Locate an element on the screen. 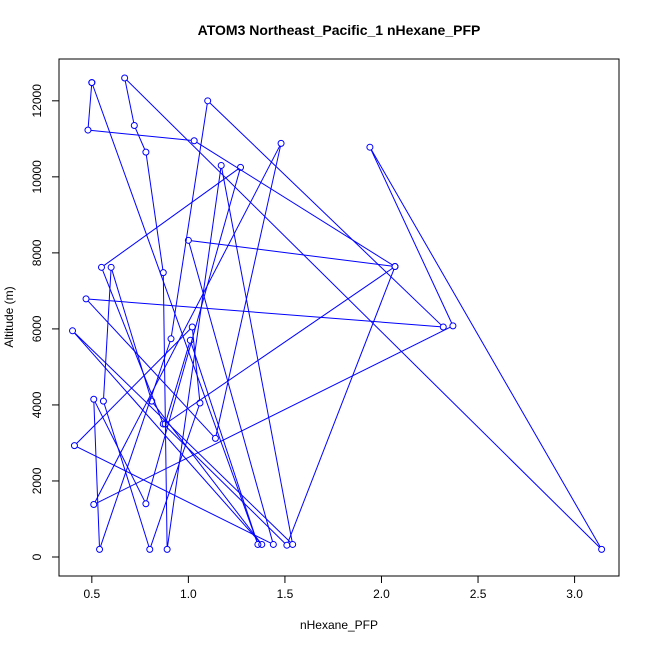 Image resolution: width=650 pixels, height=655 pixels. y-tick-label: 12000 is located at coordinates (37, 101).